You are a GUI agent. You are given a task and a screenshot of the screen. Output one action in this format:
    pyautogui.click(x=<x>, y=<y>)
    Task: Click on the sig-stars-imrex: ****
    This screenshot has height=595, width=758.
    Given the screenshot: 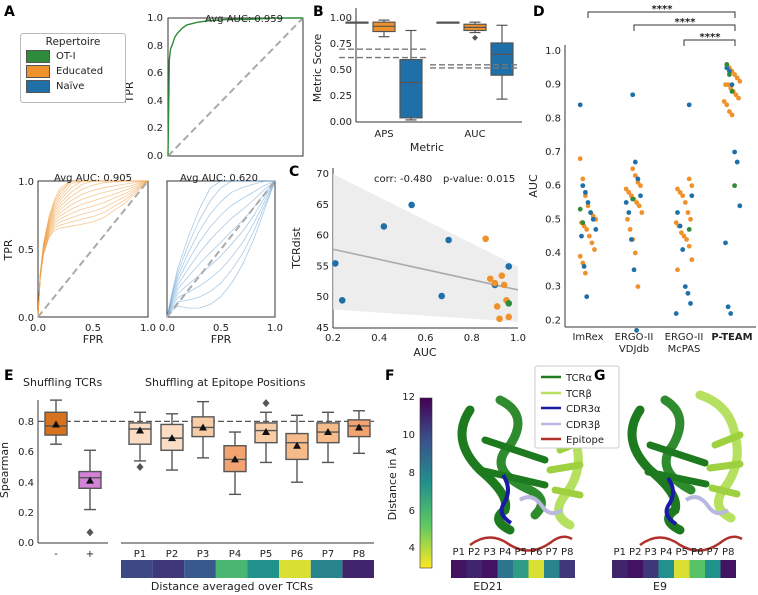 What is the action you would take?
    pyautogui.click(x=663, y=9)
    